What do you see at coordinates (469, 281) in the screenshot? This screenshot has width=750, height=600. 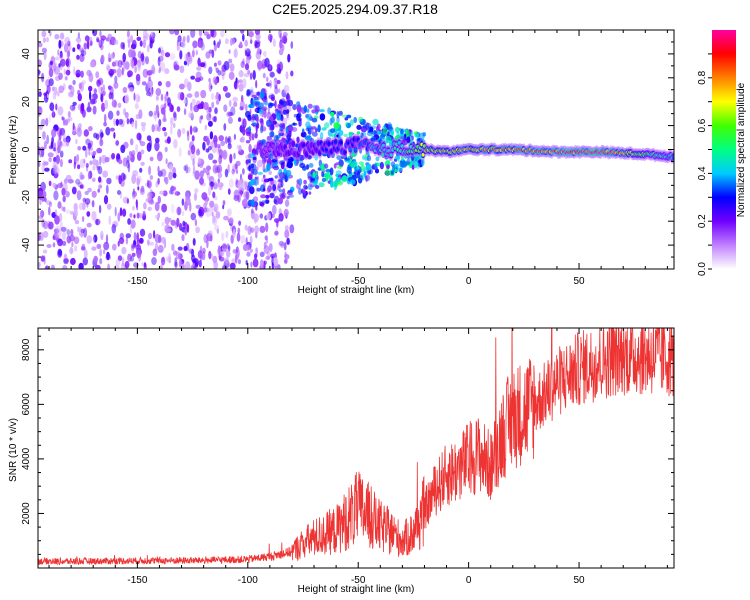 I see `x-tick-label: 0` at bounding box center [469, 281].